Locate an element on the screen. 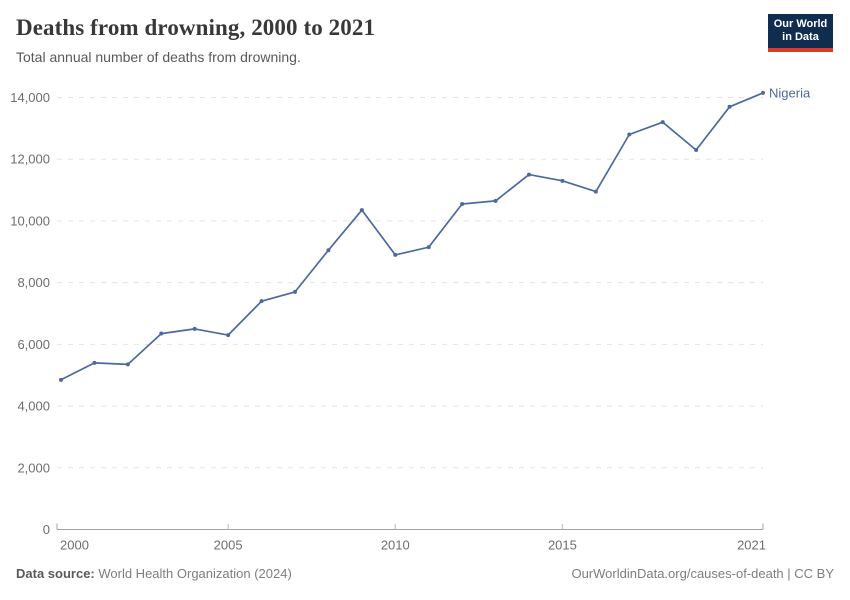 Image resolution: width=850 pixels, height=600 pixels. owid-logo-line2: in Data is located at coordinates (800, 37).